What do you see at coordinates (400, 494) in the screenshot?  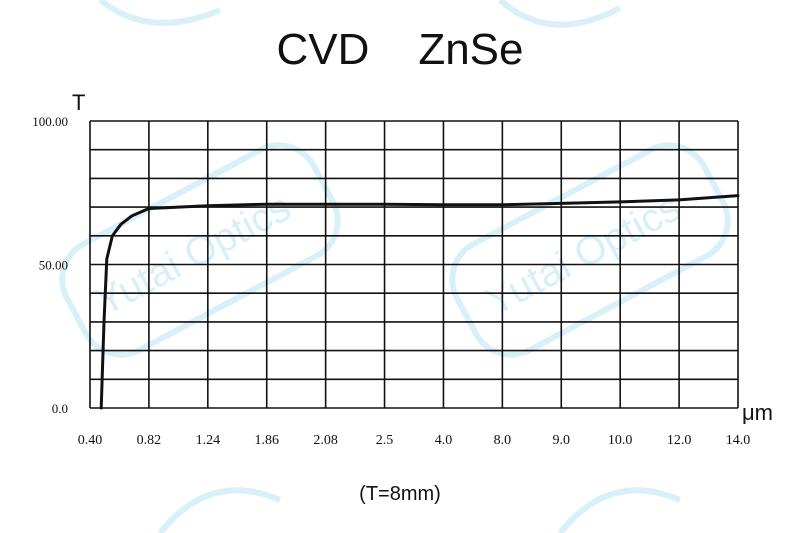 I see `thickness-note: (T=8mm)` at bounding box center [400, 494].